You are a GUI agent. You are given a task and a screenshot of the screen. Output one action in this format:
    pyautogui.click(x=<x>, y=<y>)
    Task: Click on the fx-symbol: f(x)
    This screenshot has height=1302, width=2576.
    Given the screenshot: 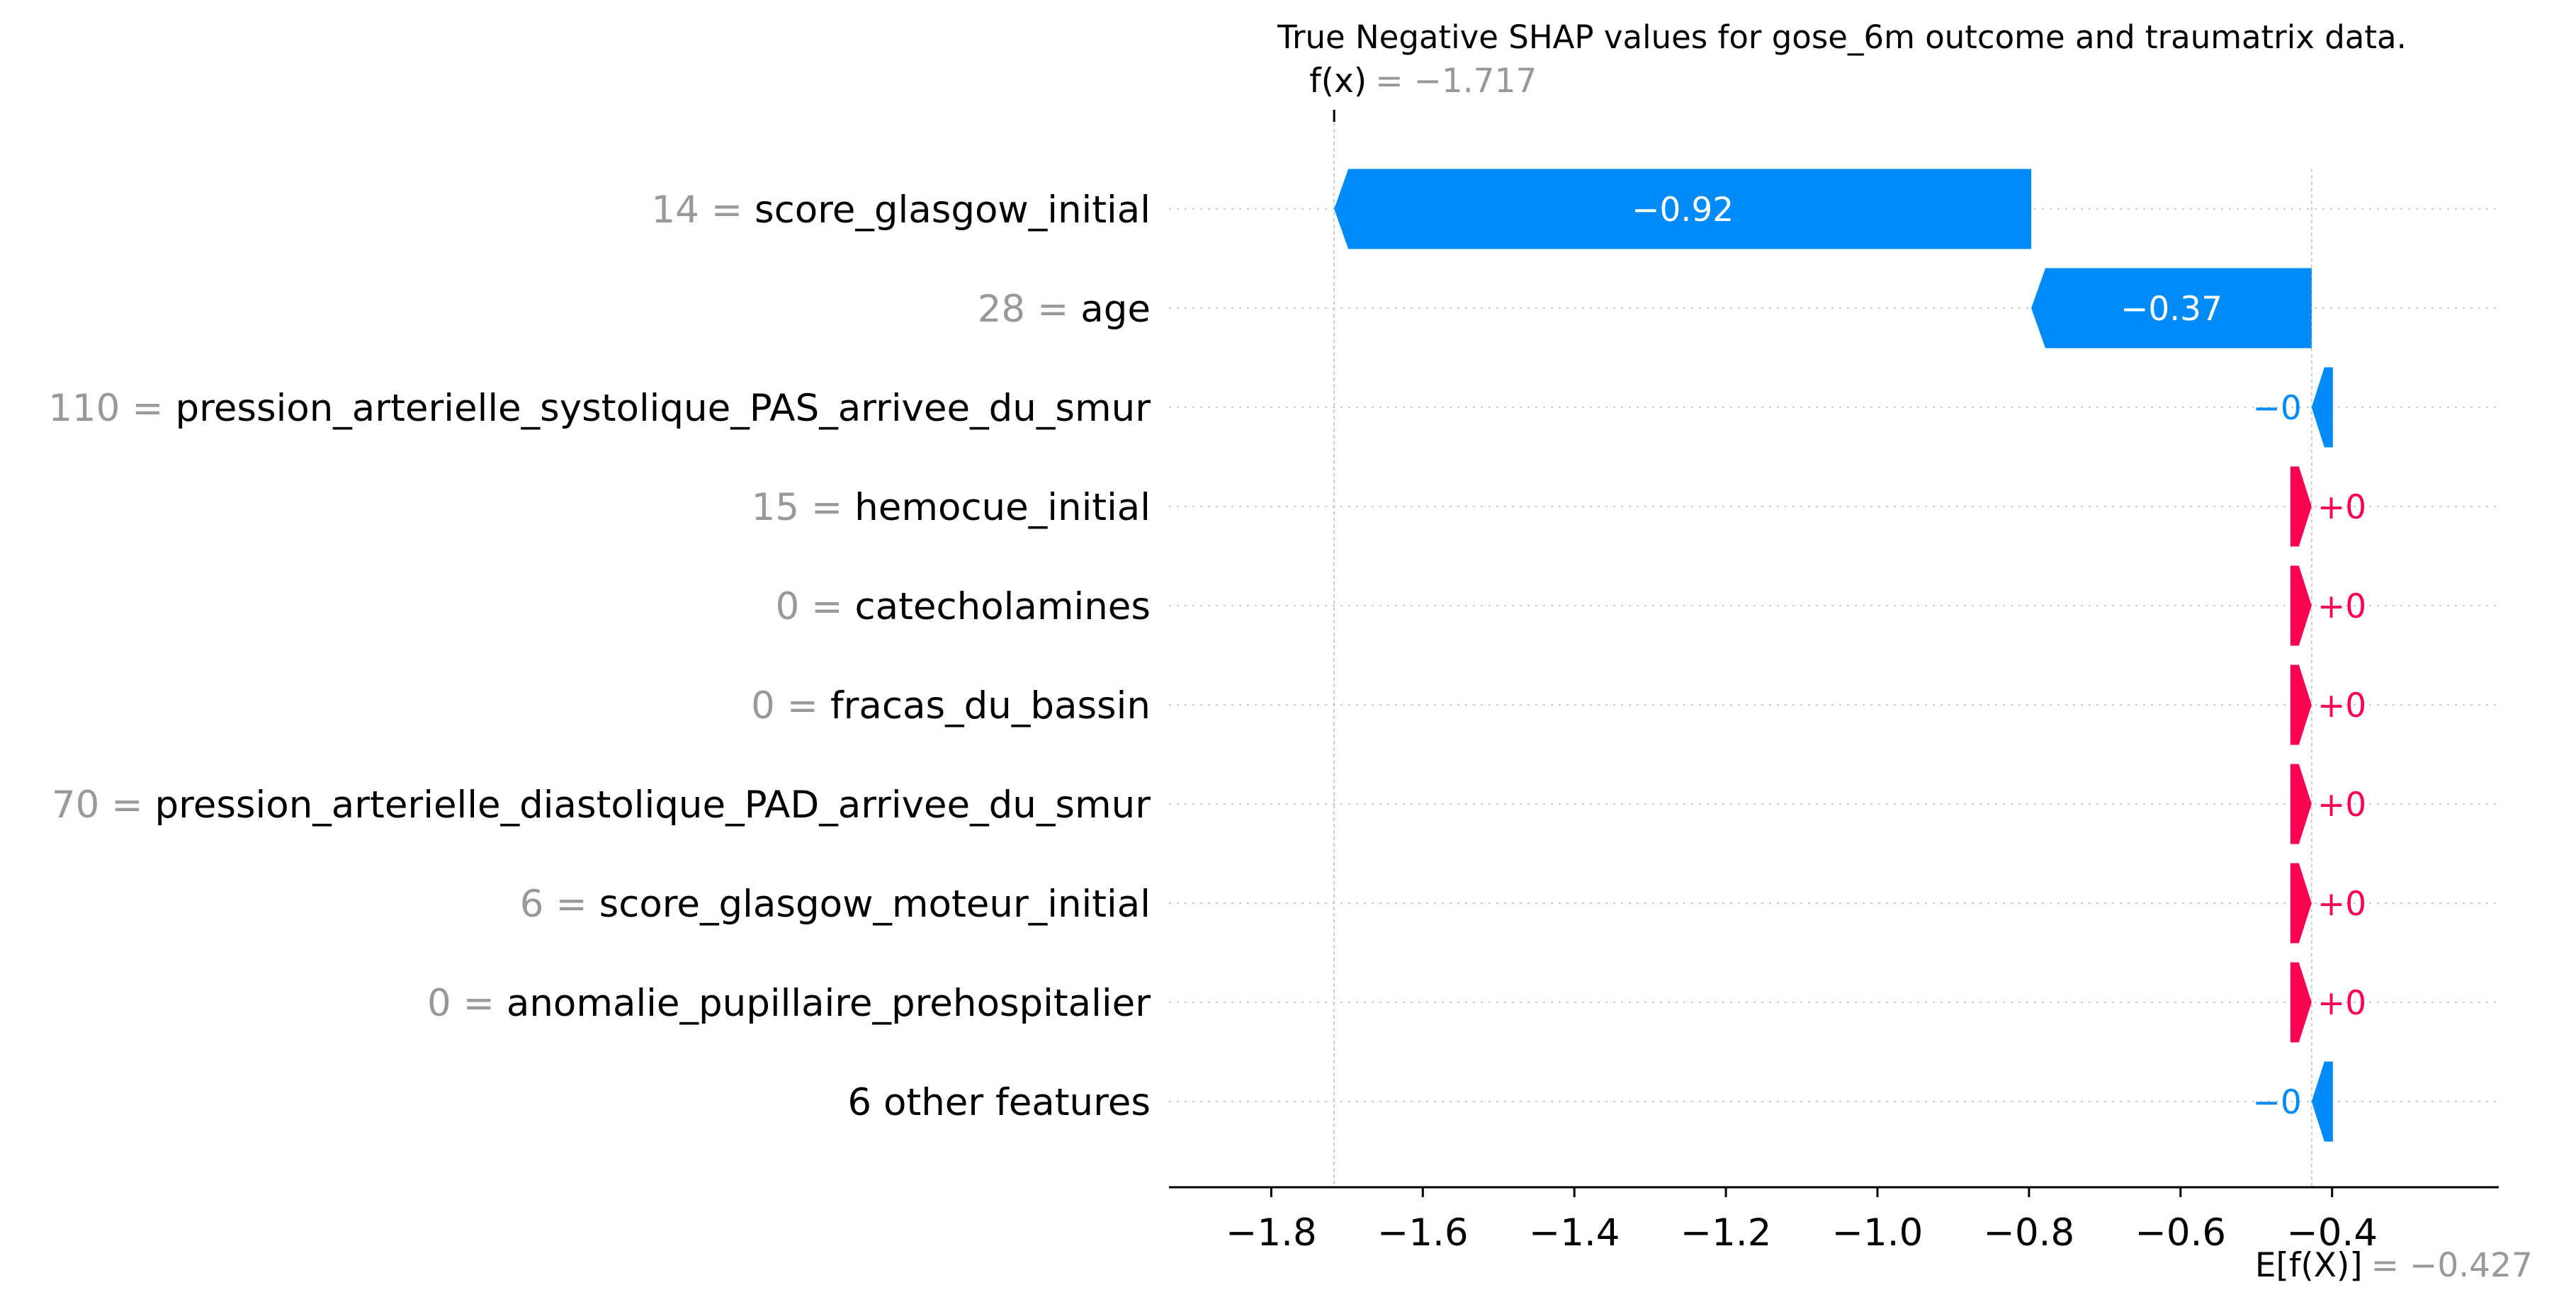 What is the action you would take?
    pyautogui.click(x=1338, y=81)
    